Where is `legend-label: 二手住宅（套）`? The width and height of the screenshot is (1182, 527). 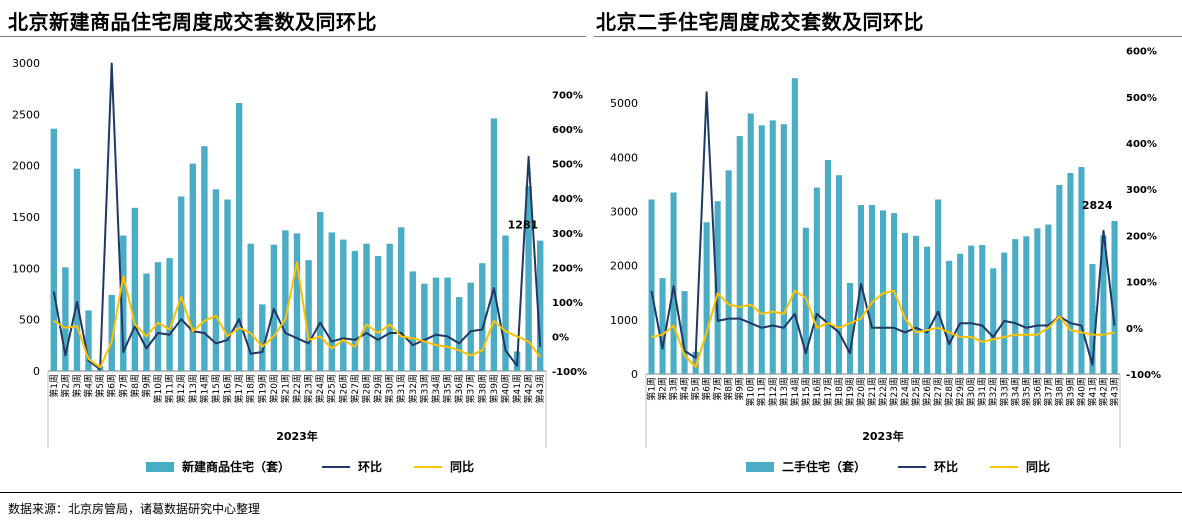
legend-label: 二手住宅（套） is located at coordinates (824, 467).